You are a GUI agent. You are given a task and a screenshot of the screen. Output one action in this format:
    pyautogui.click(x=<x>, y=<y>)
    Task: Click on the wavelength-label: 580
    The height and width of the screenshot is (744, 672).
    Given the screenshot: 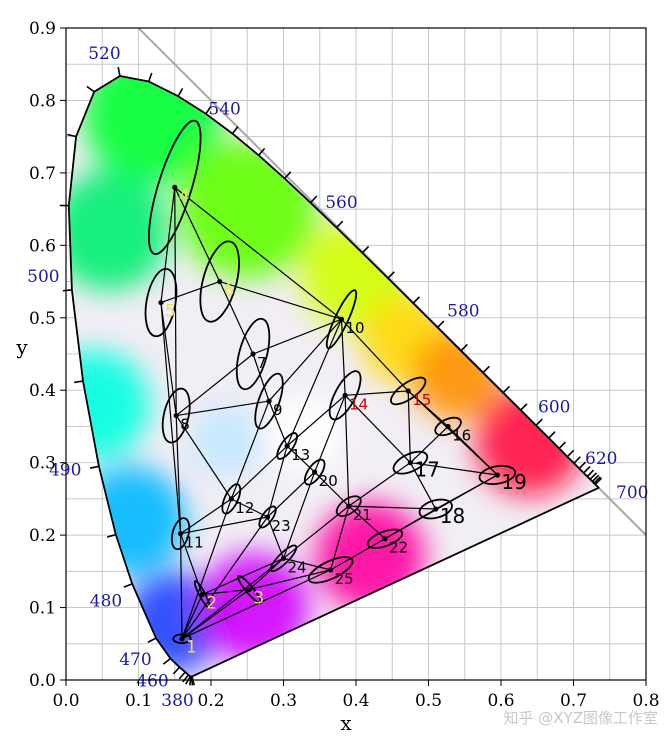 What is the action you would take?
    pyautogui.click(x=463, y=312)
    